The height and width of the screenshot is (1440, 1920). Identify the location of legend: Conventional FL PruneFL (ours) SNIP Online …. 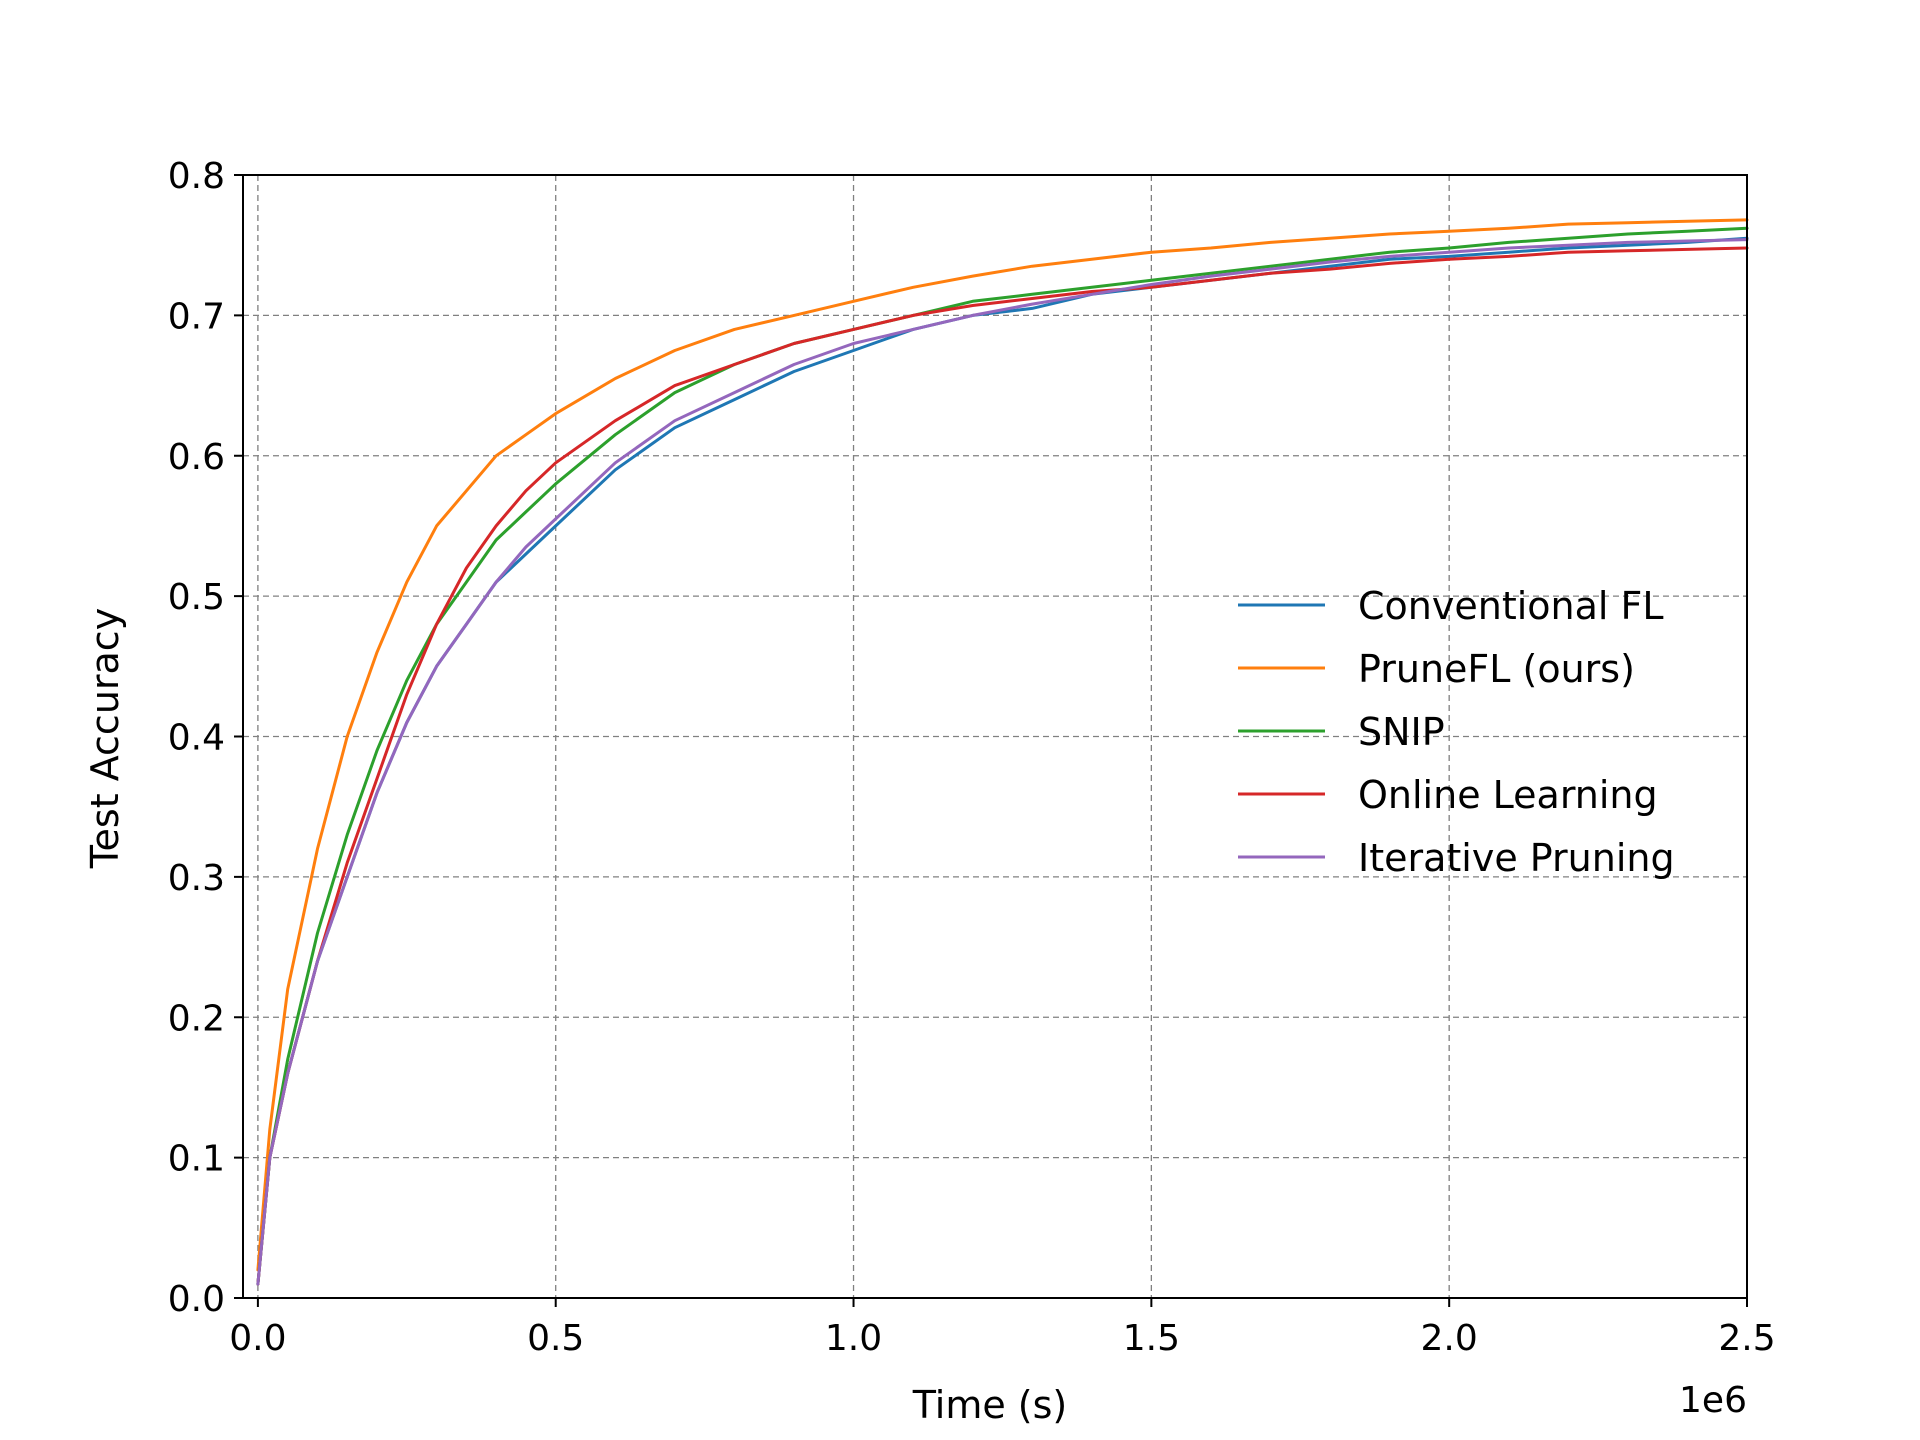
(1456, 732).